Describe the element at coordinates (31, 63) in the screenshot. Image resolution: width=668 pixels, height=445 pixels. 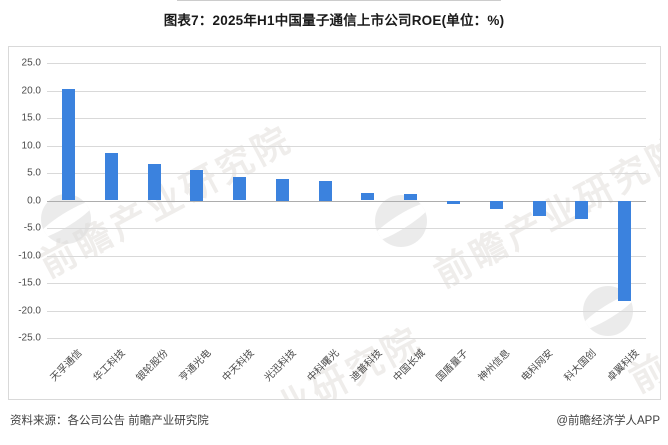
I see `y-axis-tick-label: 25.0` at that location.